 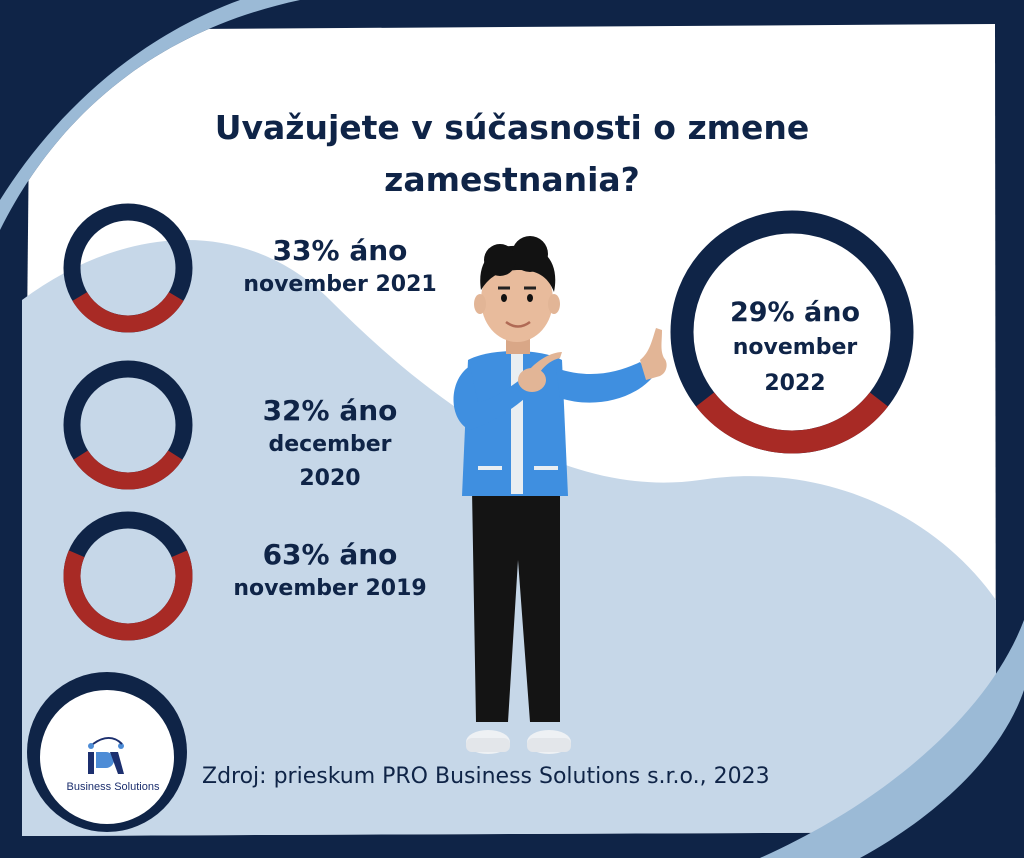 I want to click on stat-label-2: 63% áno november 2019, so click(x=330, y=572).